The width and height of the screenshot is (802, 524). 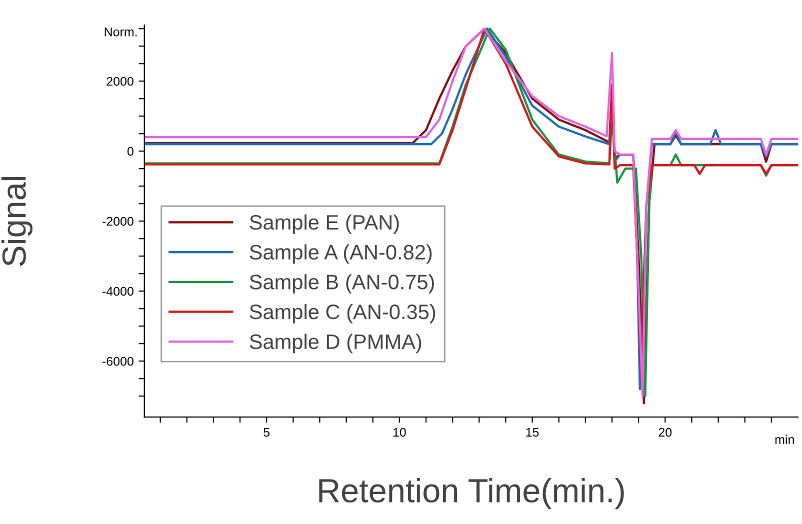 I want to click on x-tick-label: 10, so click(x=399, y=432).